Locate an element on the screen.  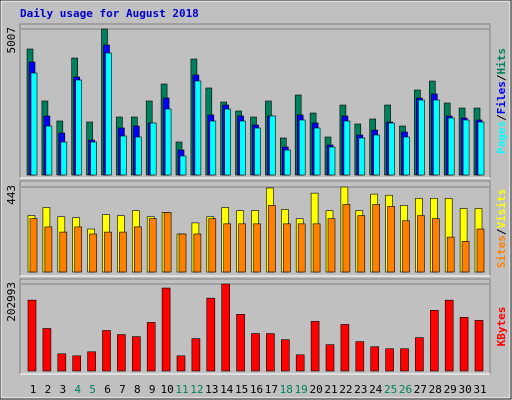
x-tick-label: 7 is located at coordinates (122, 389).